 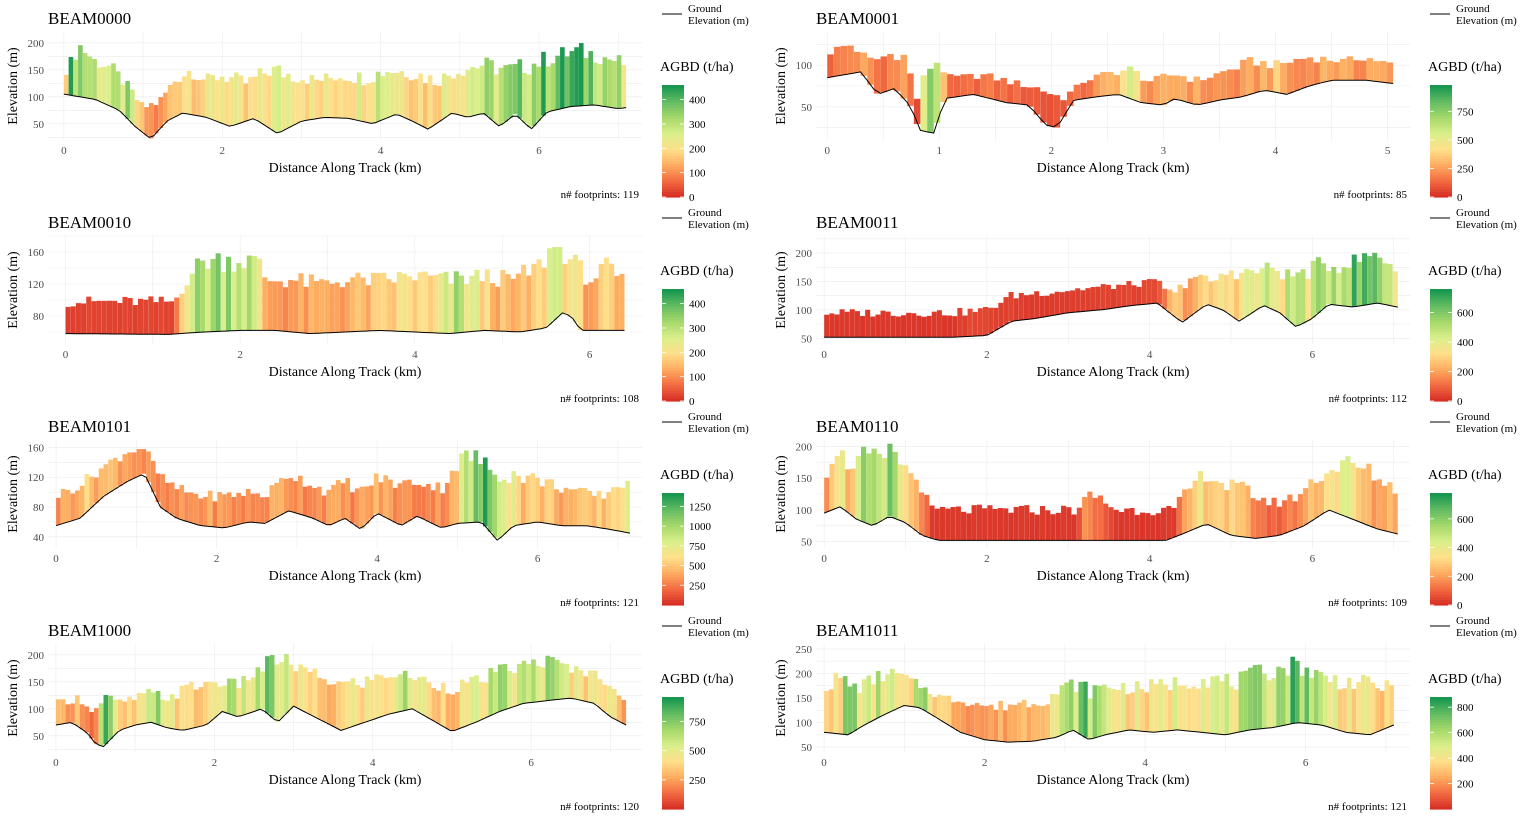 I want to click on footprint-count: n# footprints: 120, so click(x=599, y=807).